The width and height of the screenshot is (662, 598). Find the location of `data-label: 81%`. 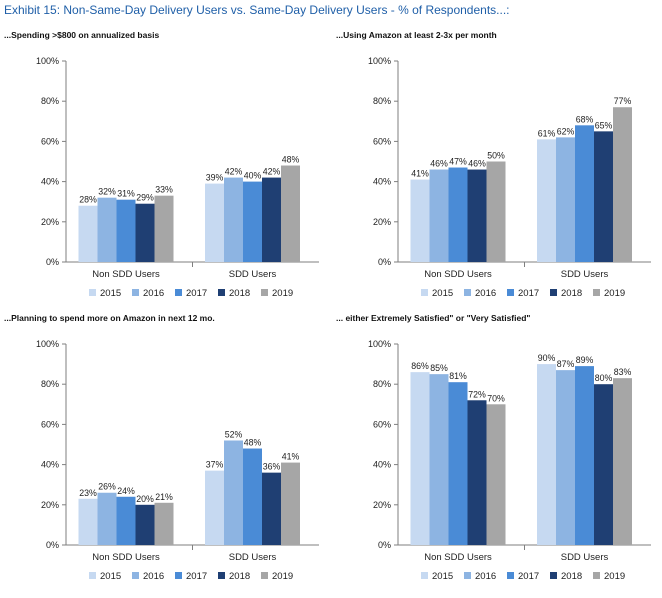

data-label: 81% is located at coordinates (458, 376).